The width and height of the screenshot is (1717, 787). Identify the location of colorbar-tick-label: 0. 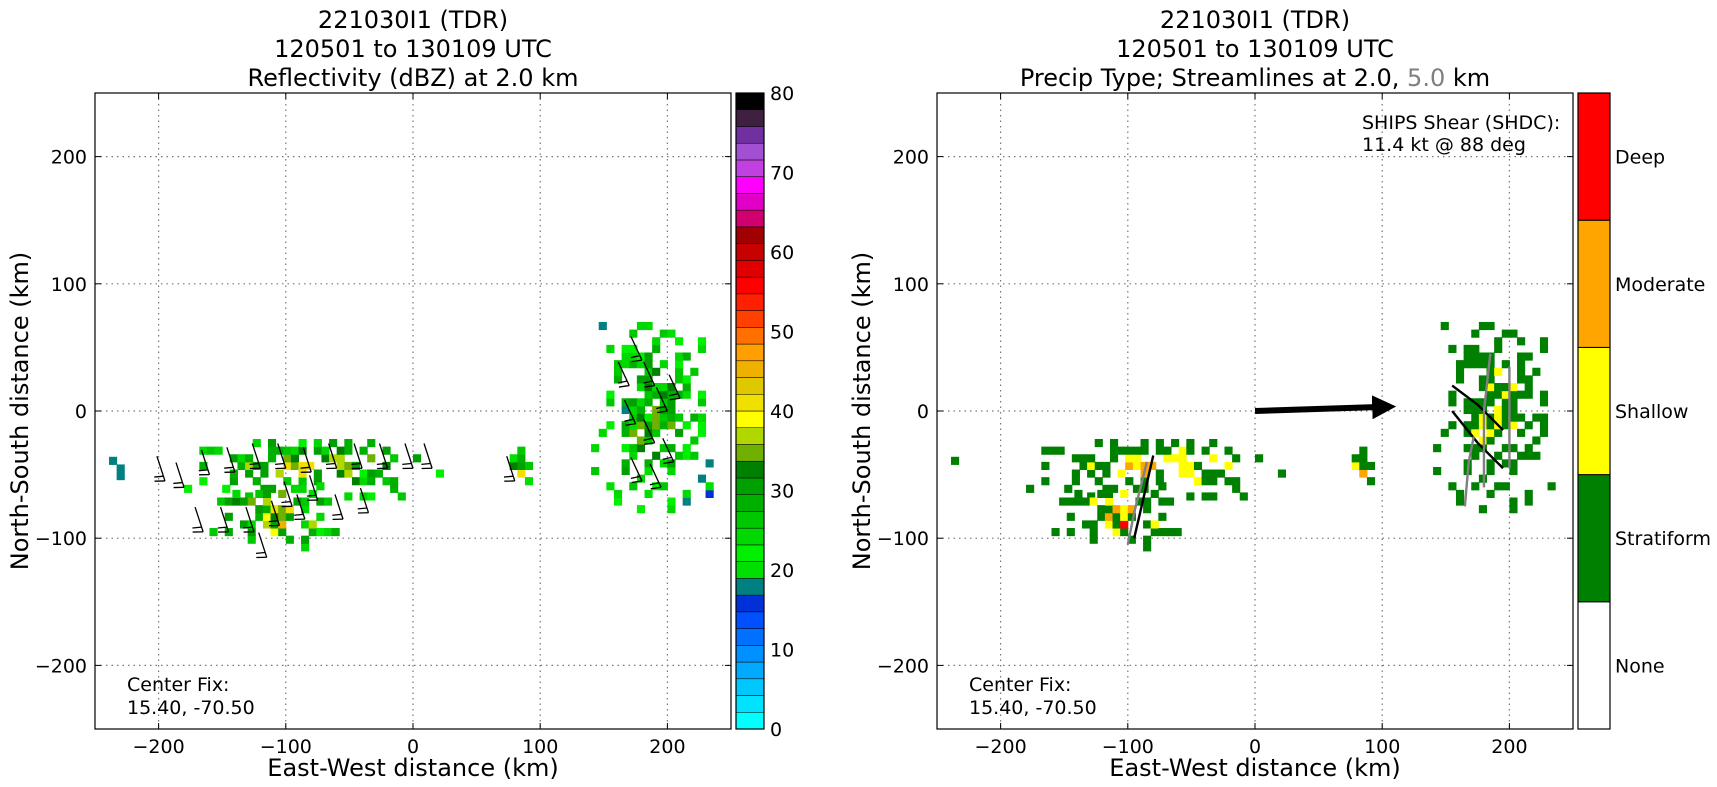
(776, 730).